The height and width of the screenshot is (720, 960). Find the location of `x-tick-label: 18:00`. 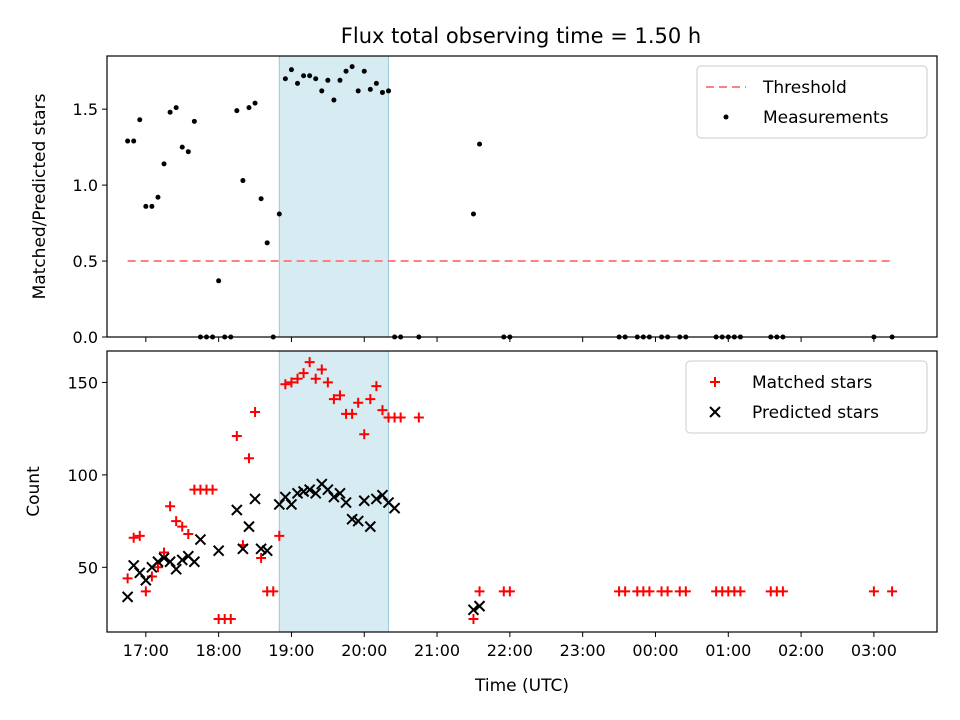

x-tick-label: 18:00 is located at coordinates (219, 650).